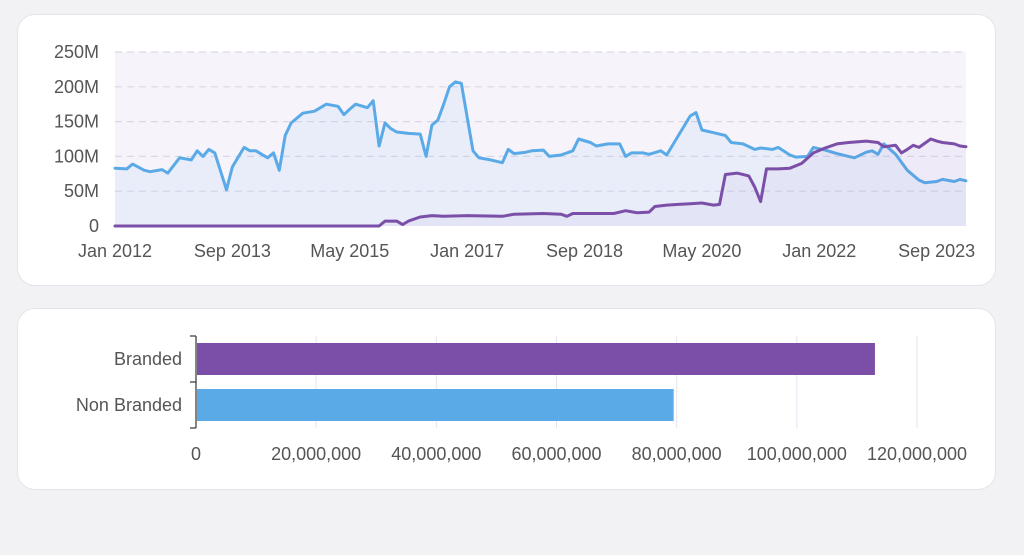 The height and width of the screenshot is (555, 1024). I want to click on category-label: Non Branded, so click(129, 405).